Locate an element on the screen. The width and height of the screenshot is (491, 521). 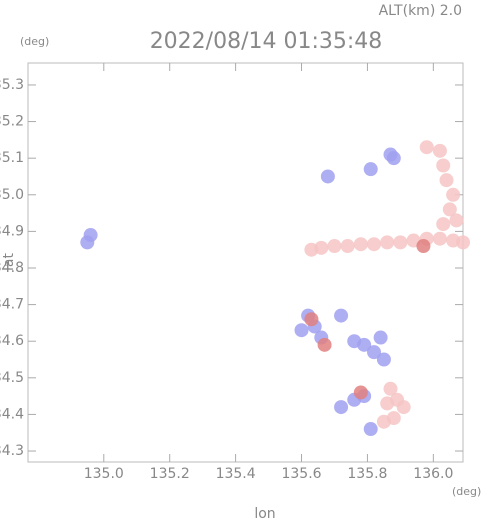
x-tick-label: 135.4 is located at coordinates (236, 474).